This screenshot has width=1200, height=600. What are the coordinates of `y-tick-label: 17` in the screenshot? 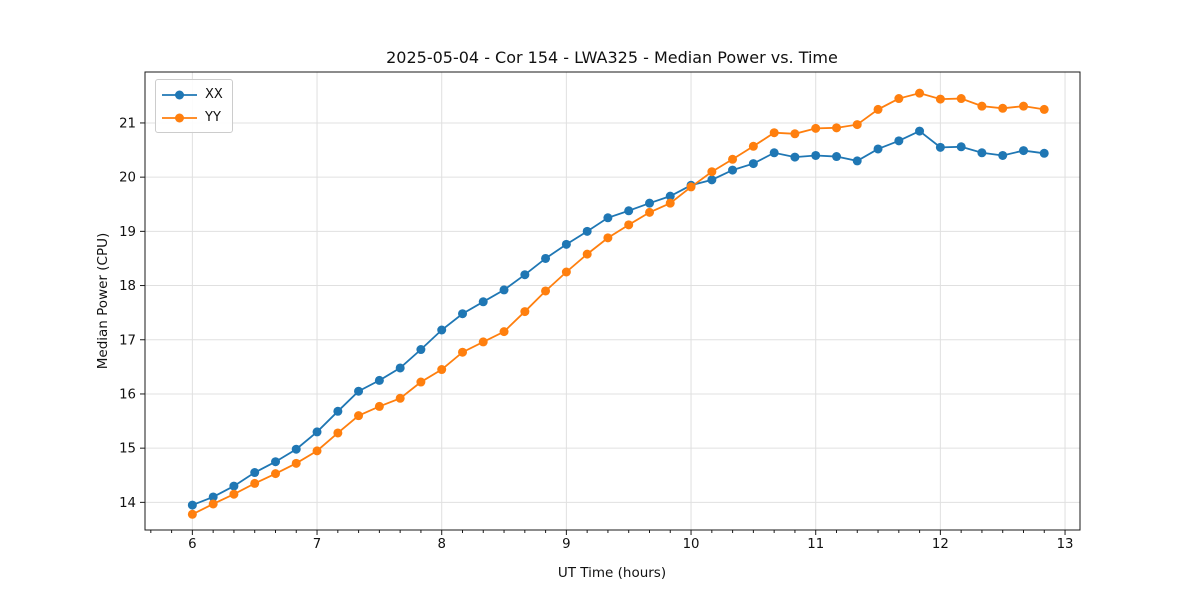 It's located at (127, 340).